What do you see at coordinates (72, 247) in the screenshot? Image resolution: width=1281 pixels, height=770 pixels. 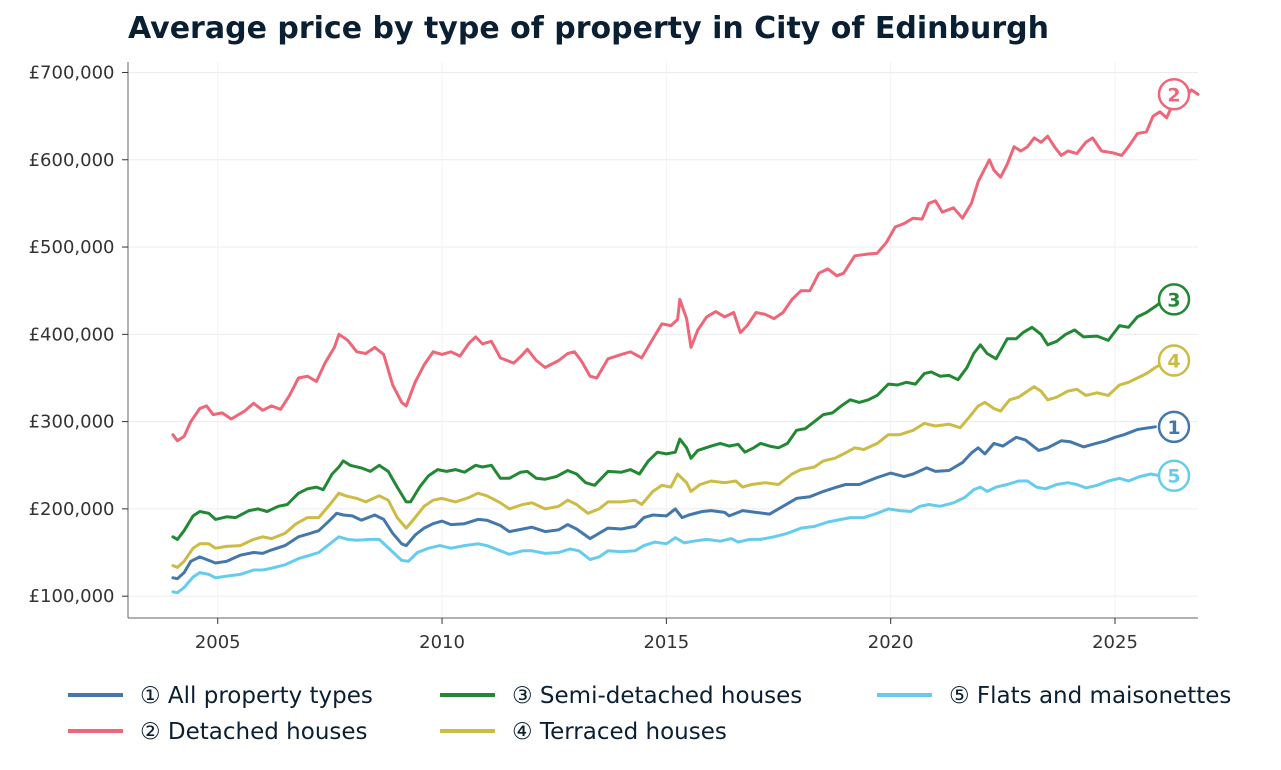 I see `y-tick-label: £500,000` at bounding box center [72, 247].